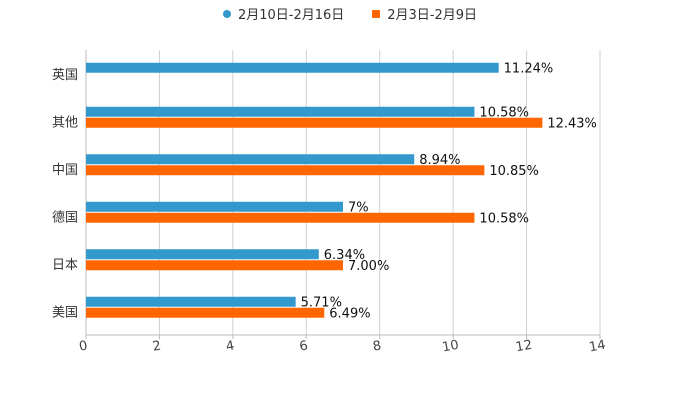 This screenshot has height=400, width=700. Describe the element at coordinates (65, 170) in the screenshot. I see `category-label-2: 中国` at that location.